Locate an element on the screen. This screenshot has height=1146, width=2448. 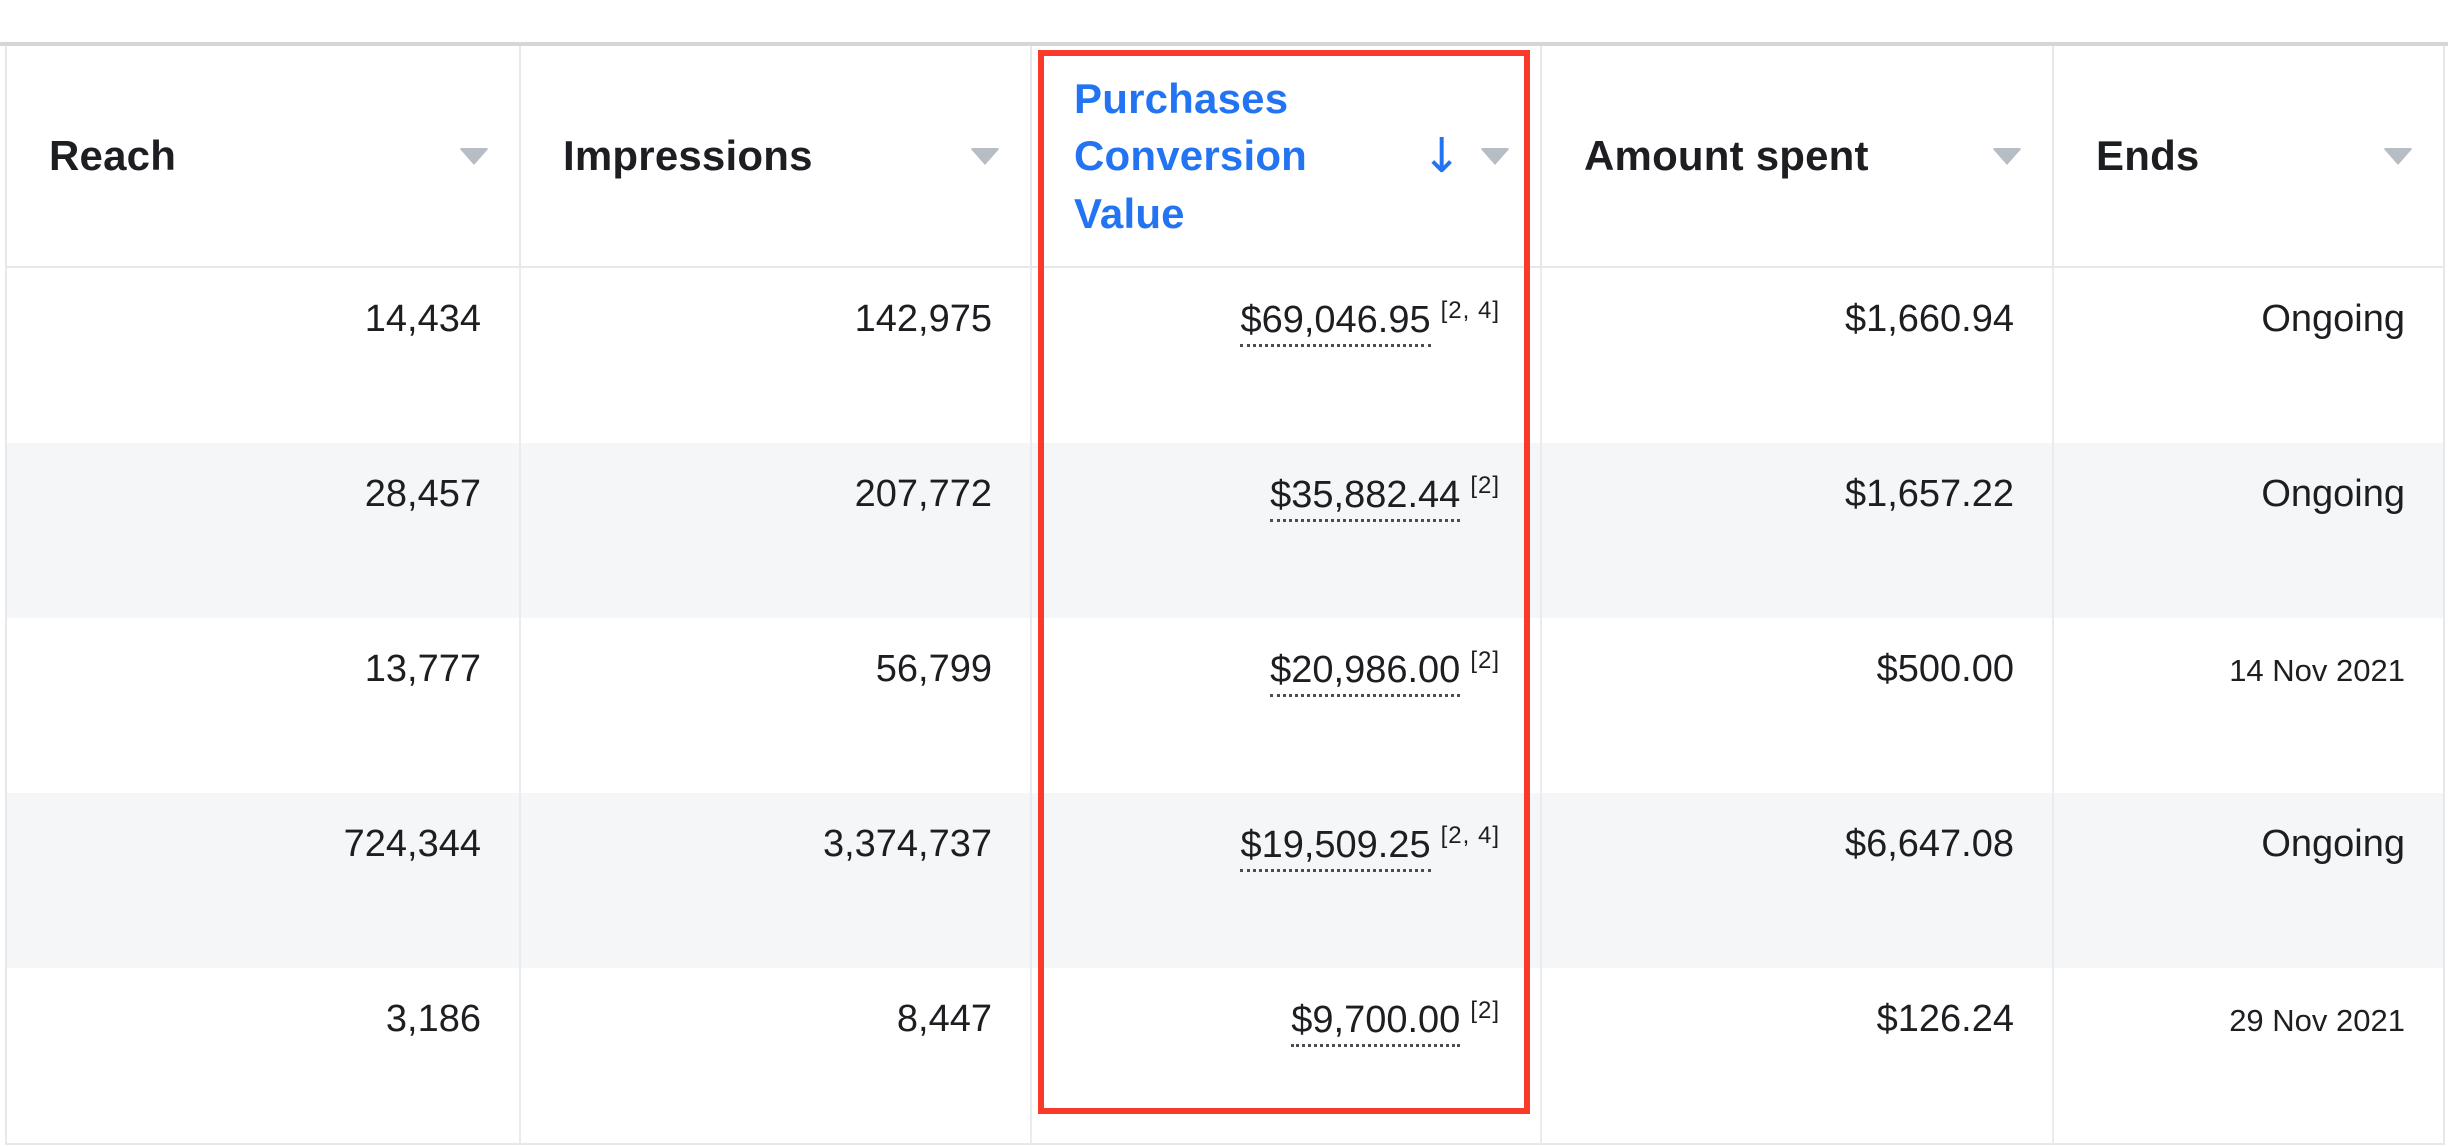
conversion-value-tooltip-link: $19,509.25 is located at coordinates (1335, 847).